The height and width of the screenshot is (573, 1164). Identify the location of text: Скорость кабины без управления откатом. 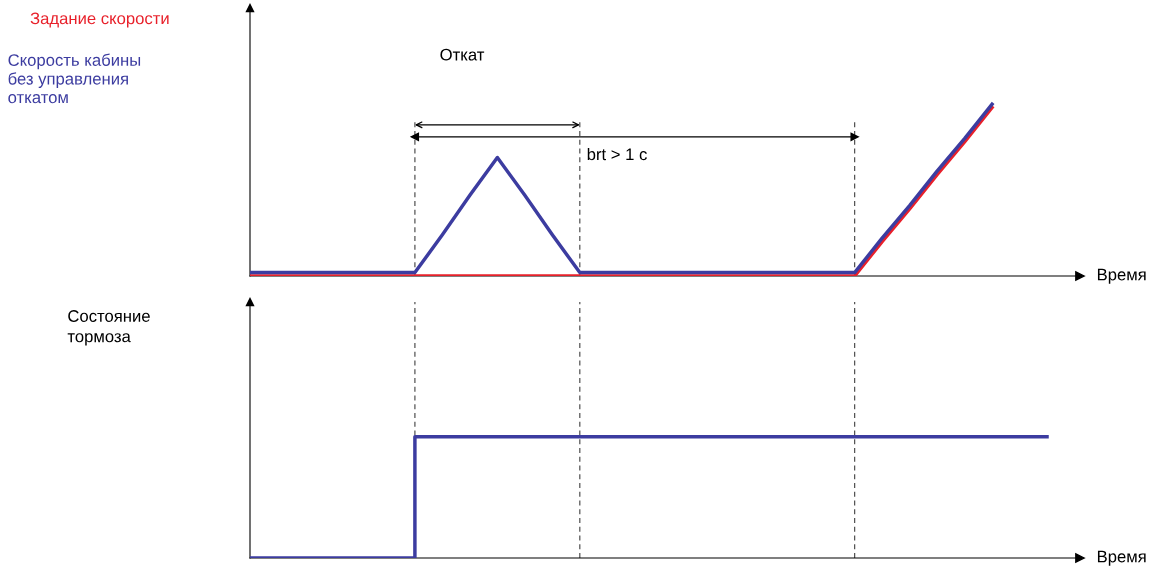
(74, 78).